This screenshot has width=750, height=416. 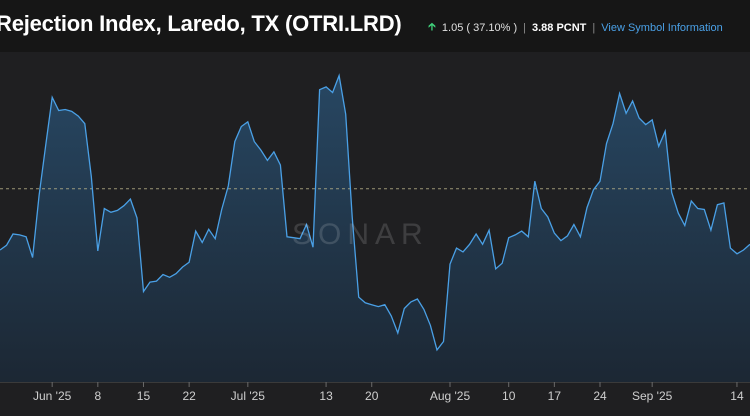 I want to click on arrow-up-icon: 🡱, so click(x=432, y=27).